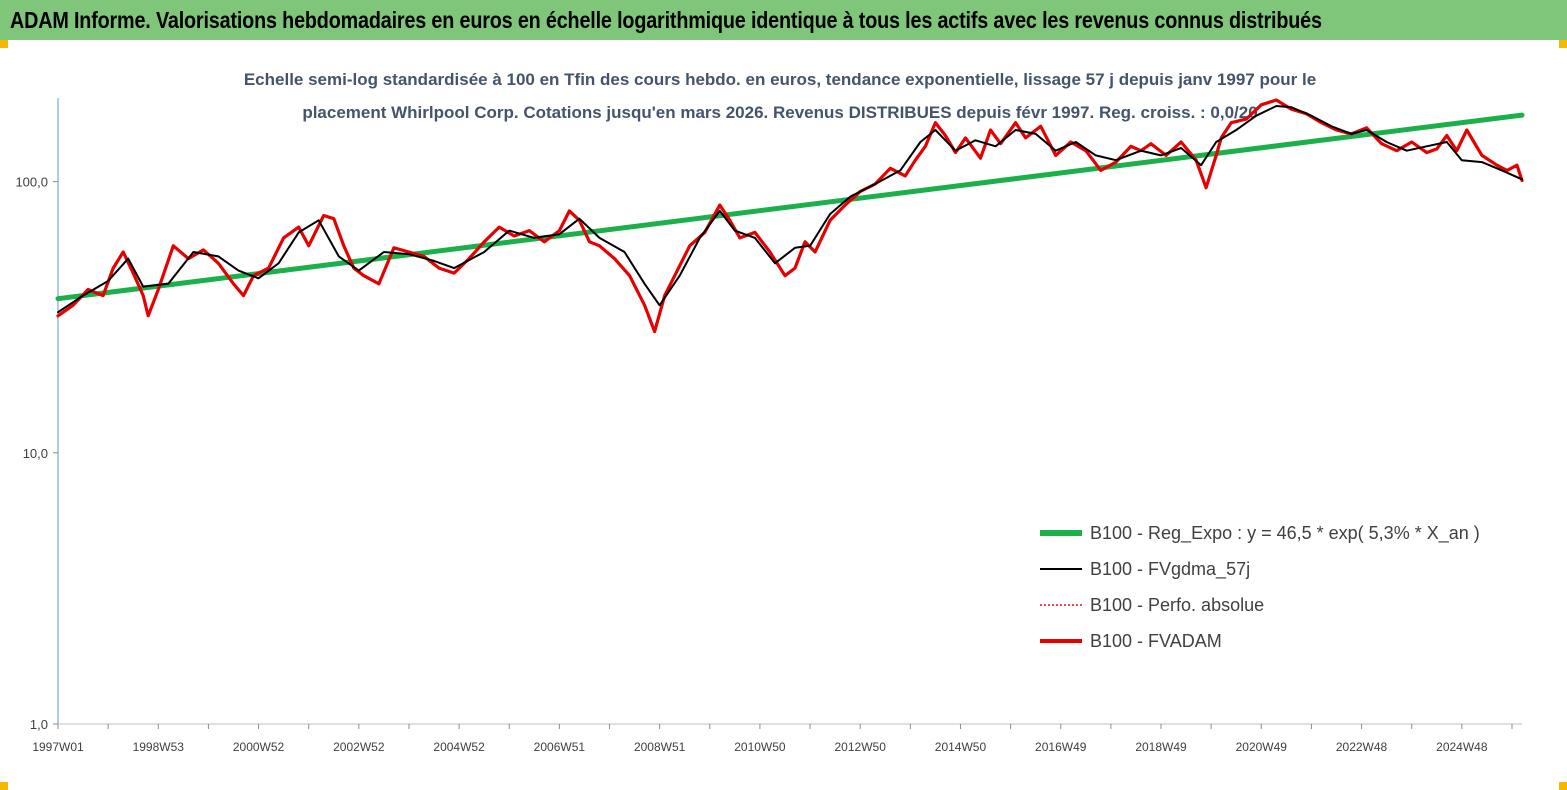 The image size is (1567, 790). Describe the element at coordinates (1563, 786) in the screenshot. I see `corner-mark-bottom-right` at that location.